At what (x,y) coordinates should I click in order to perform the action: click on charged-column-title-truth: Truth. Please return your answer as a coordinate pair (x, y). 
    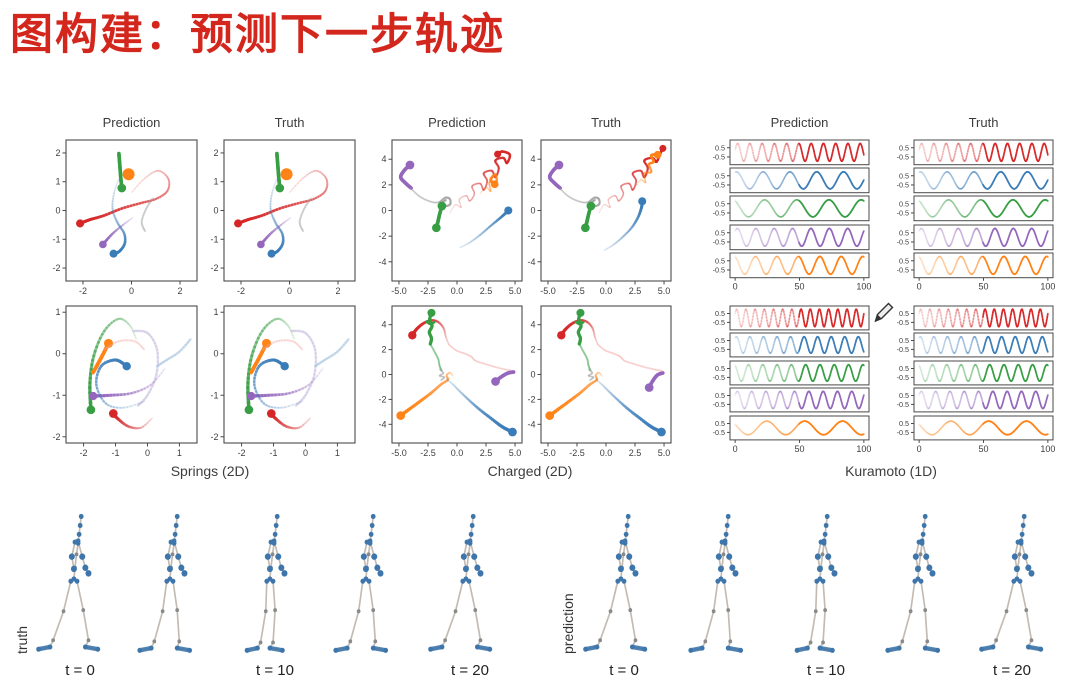
    Looking at the image, I should click on (606, 122).